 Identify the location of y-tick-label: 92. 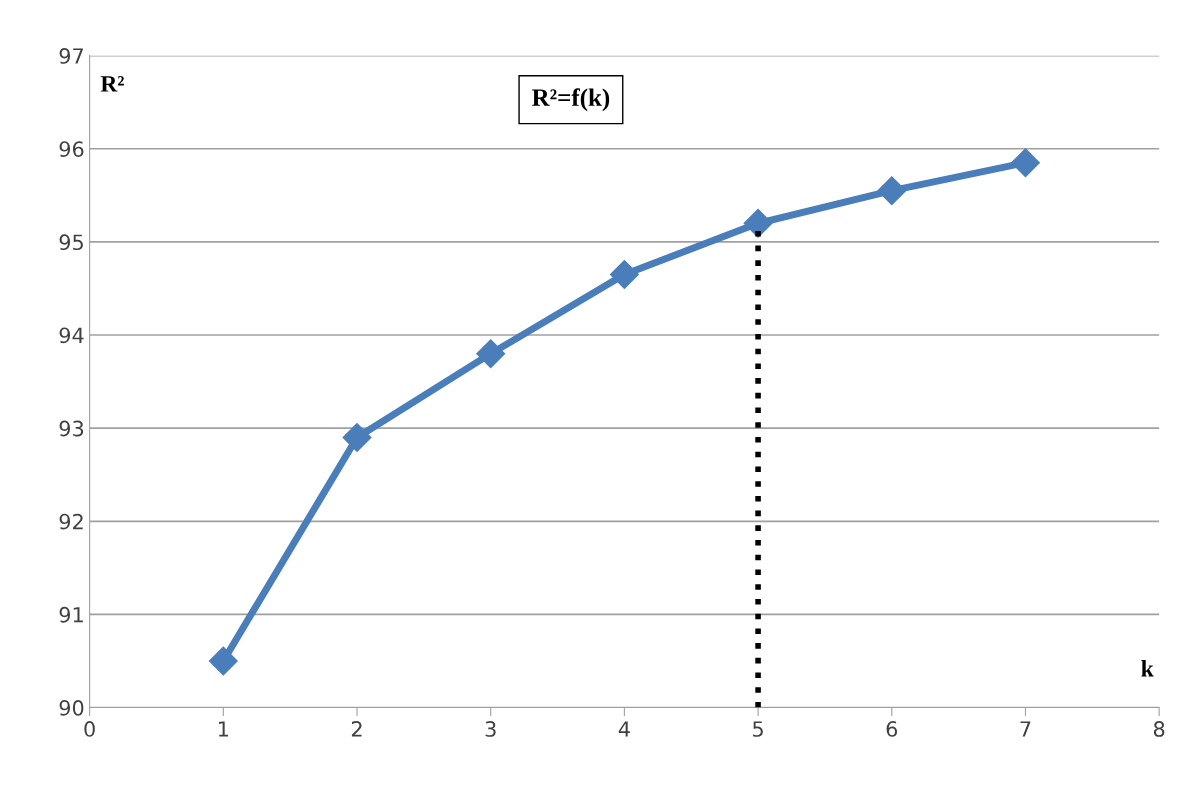
(71, 521).